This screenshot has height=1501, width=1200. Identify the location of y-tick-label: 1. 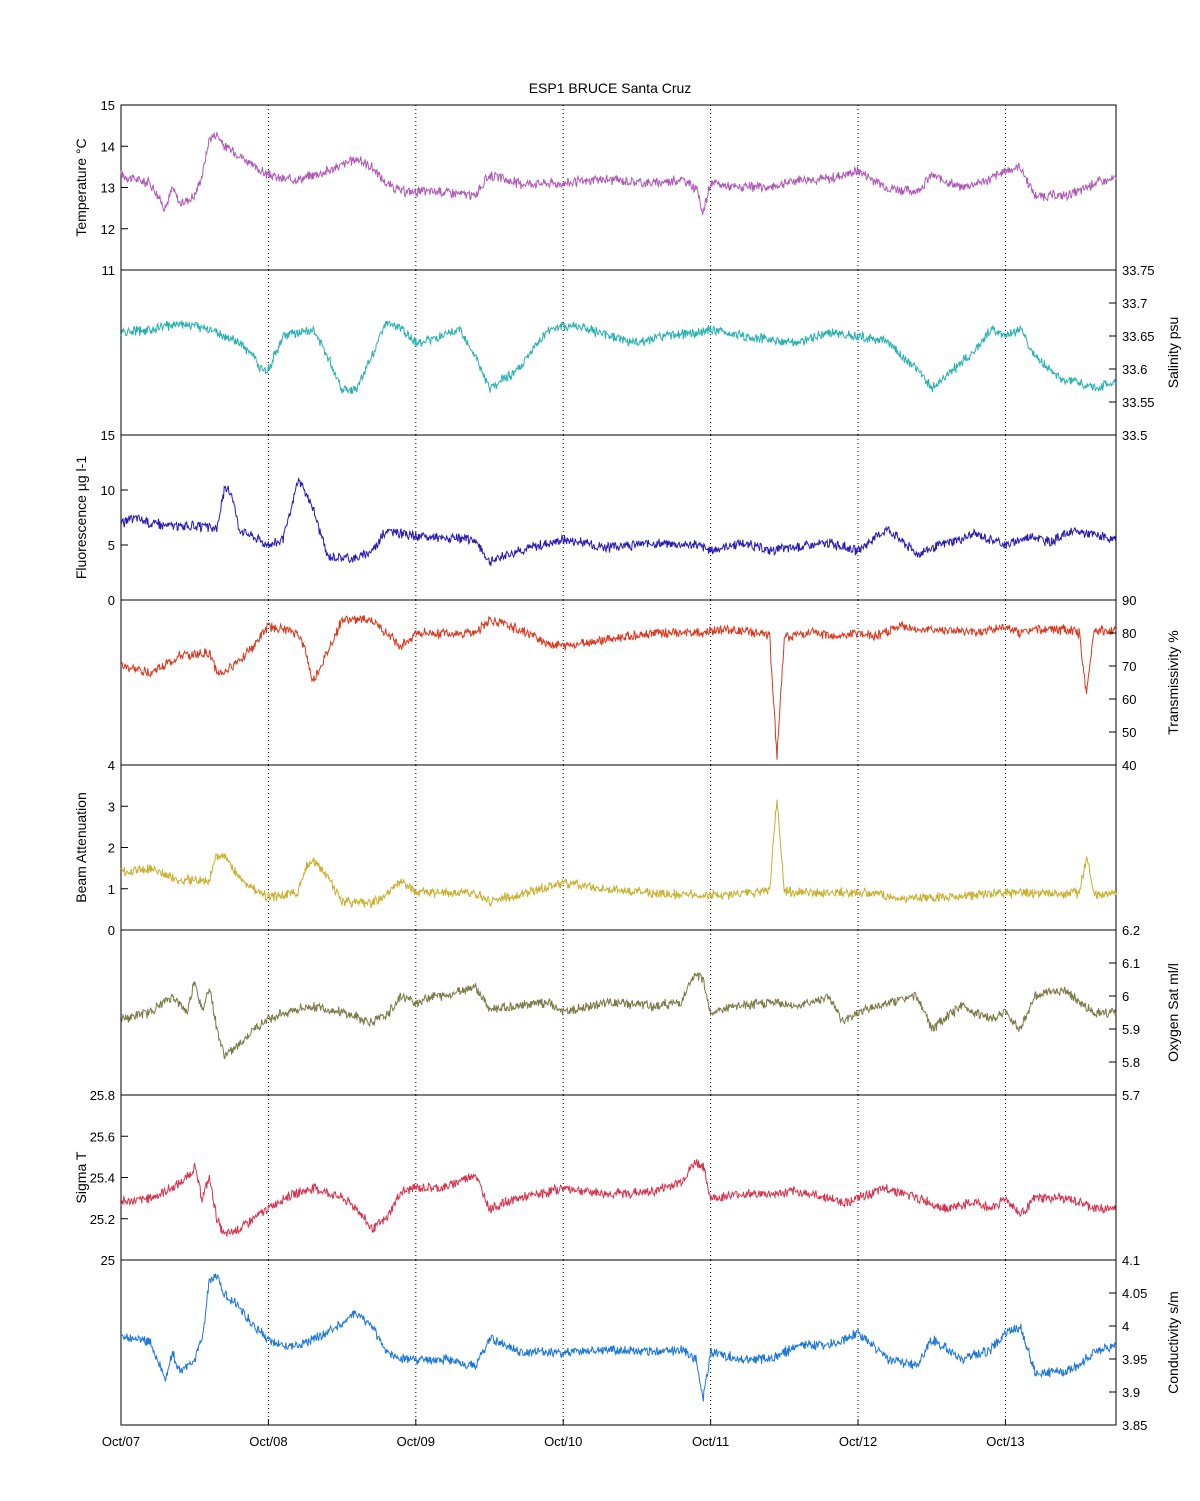
(111, 889).